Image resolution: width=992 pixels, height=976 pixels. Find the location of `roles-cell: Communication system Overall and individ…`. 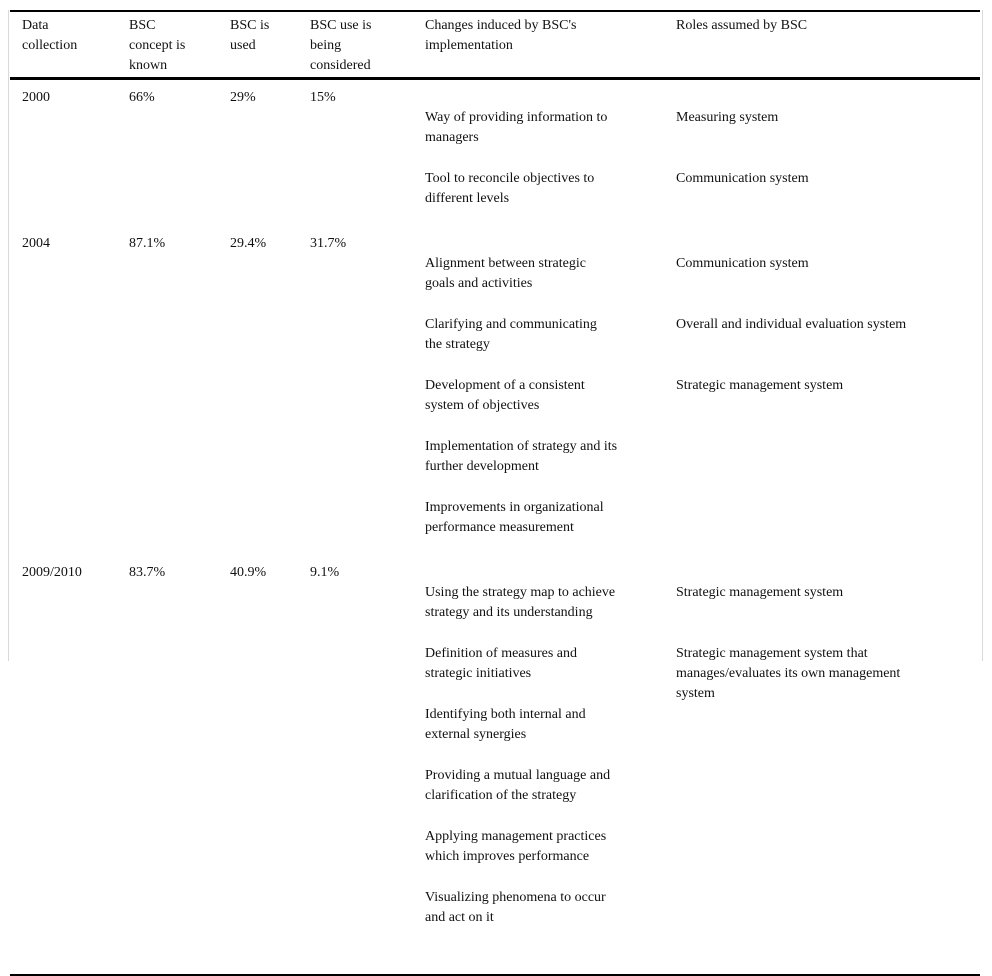

roles-cell: Communication system Overall and individ… is located at coordinates (828, 396).